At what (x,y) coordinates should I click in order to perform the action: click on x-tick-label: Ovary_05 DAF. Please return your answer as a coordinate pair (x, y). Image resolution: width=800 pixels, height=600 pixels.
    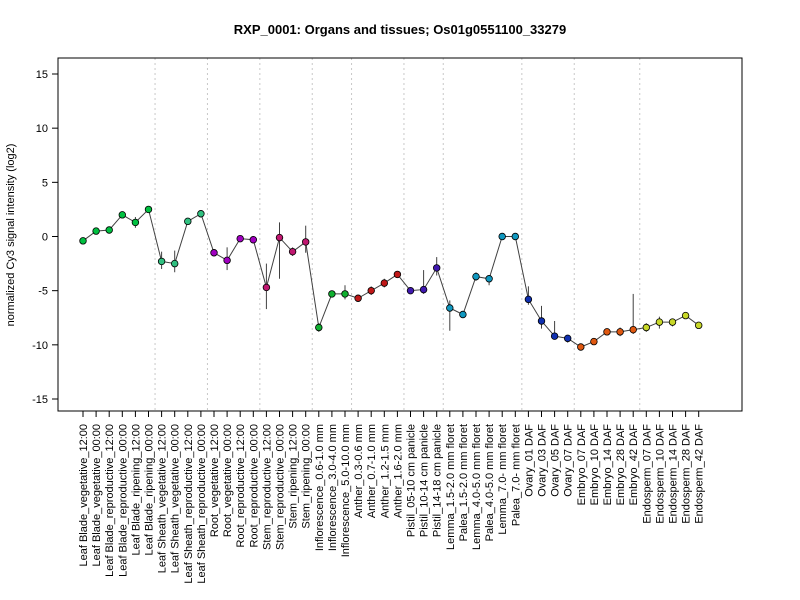
    Looking at the image, I should click on (556, 460).